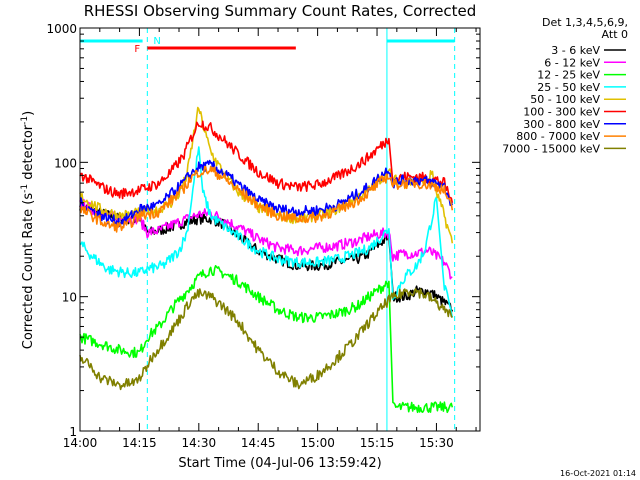  Describe the element at coordinates (279, 463) in the screenshot. I see `x-axis-label: Start Time (04-Jul-06 13:59:42)` at that location.